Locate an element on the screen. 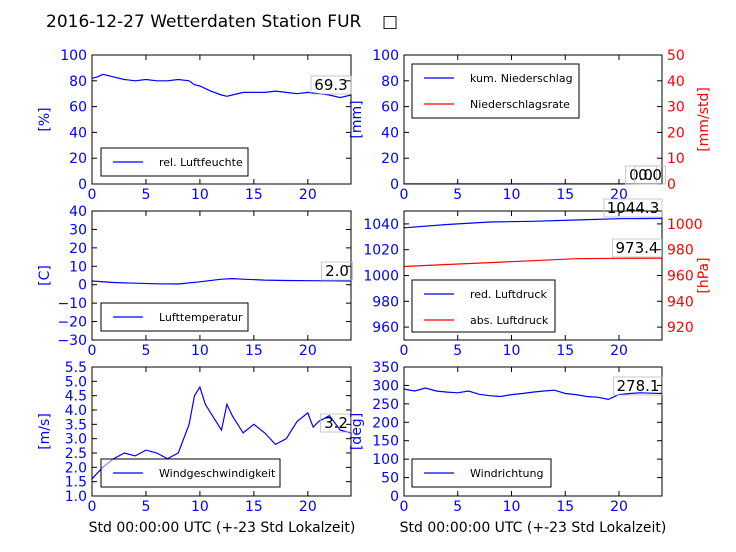 Image resolution: width=736 pixels, height=552 pixels. y2-tick-label: 960 is located at coordinates (680, 277).